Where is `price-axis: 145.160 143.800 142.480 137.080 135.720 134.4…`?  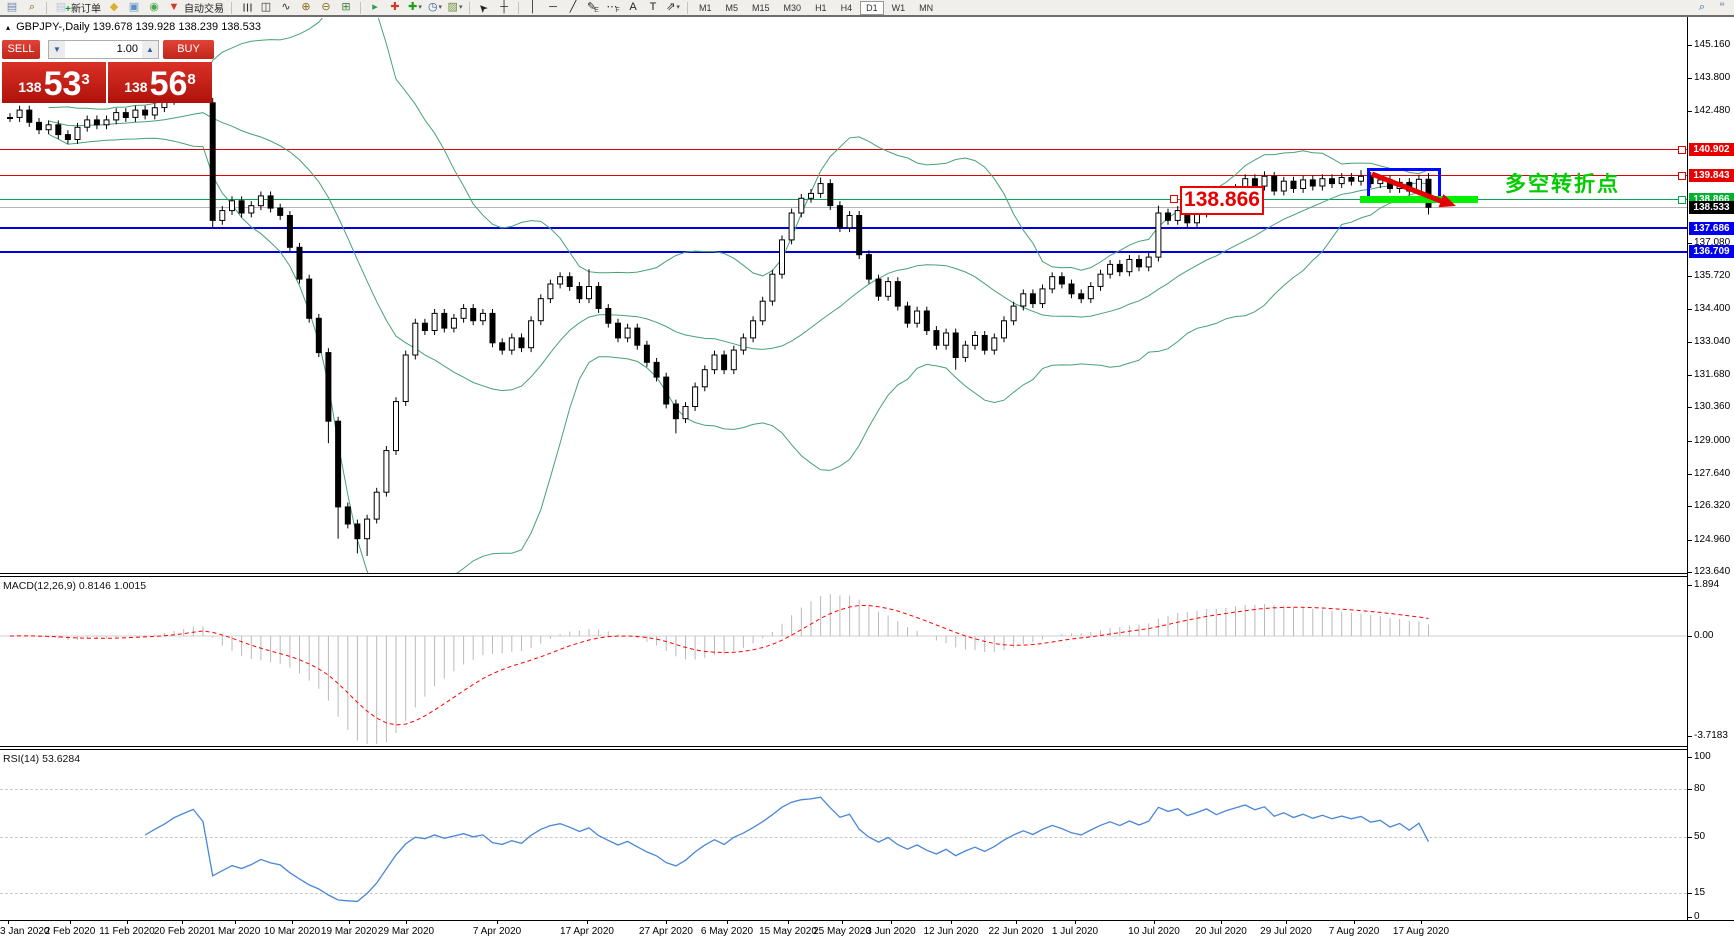
price-axis: 145.160 143.800 142.480 137.080 135.720 134.4… is located at coordinates (1710, 469).